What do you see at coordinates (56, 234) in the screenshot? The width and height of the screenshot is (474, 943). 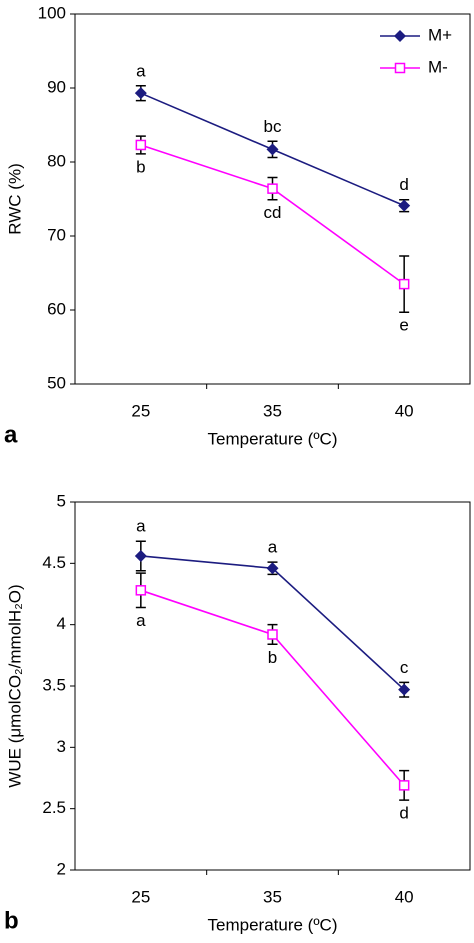 I see `y-tick-label: 70` at bounding box center [56, 234].